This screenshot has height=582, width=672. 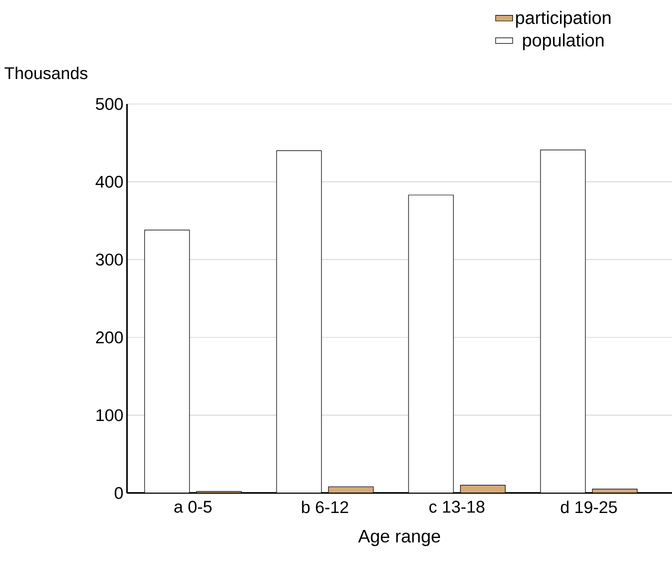 What do you see at coordinates (109, 337) in the screenshot?
I see `y-tick-label: 200` at bounding box center [109, 337].